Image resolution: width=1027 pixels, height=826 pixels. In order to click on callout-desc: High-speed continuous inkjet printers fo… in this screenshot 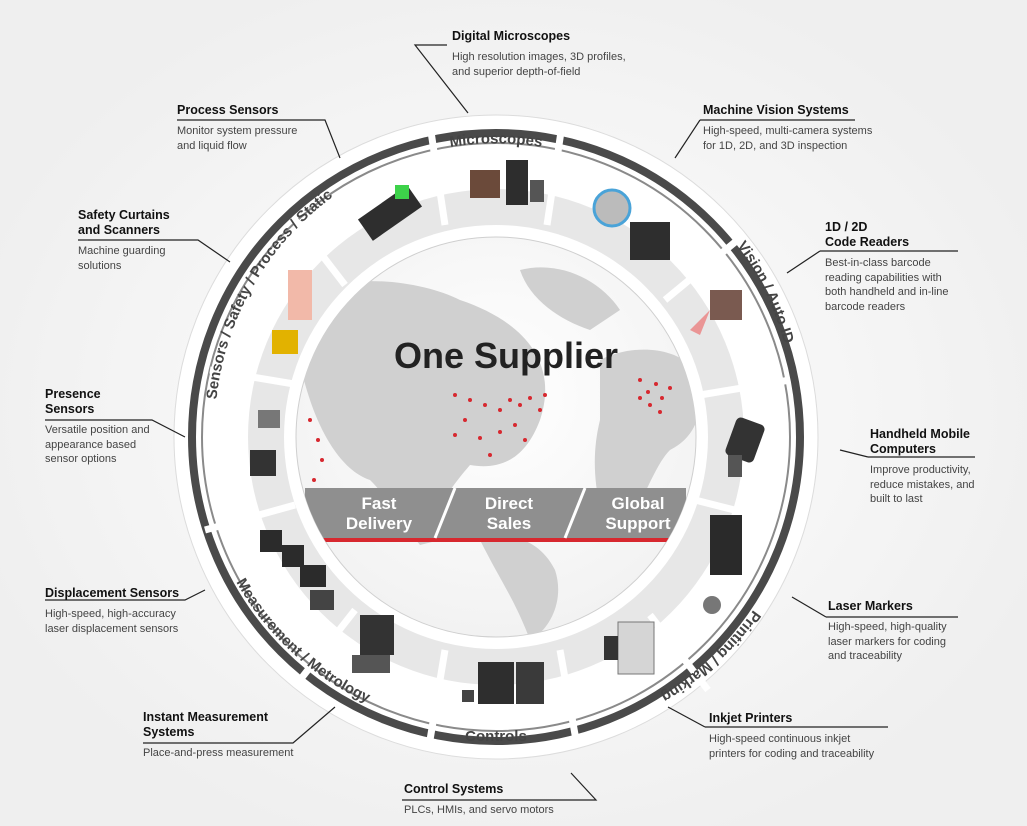, I will do `click(792, 746)`.